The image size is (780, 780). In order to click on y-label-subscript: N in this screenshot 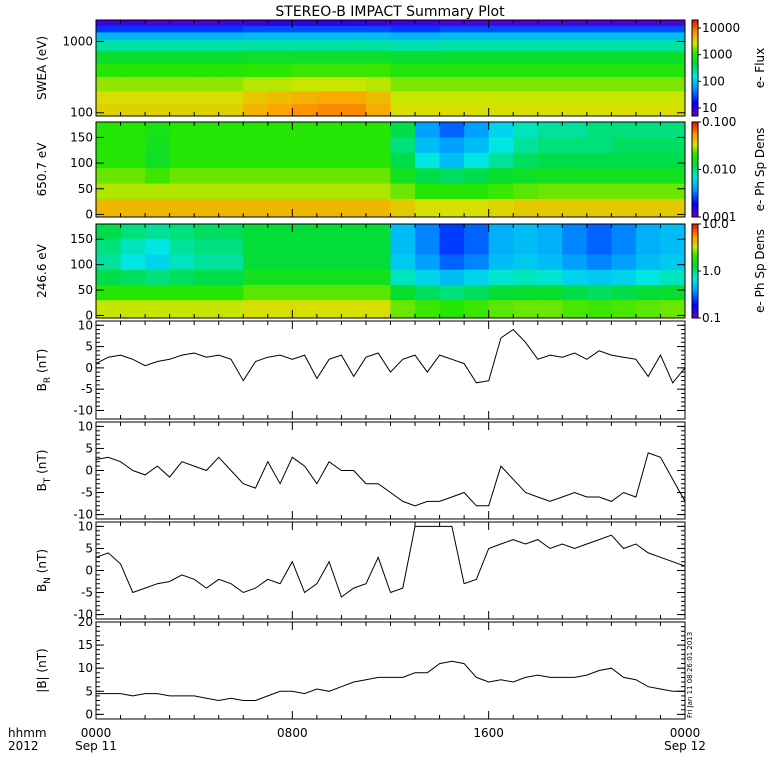, I will do `click(48, 580)`.